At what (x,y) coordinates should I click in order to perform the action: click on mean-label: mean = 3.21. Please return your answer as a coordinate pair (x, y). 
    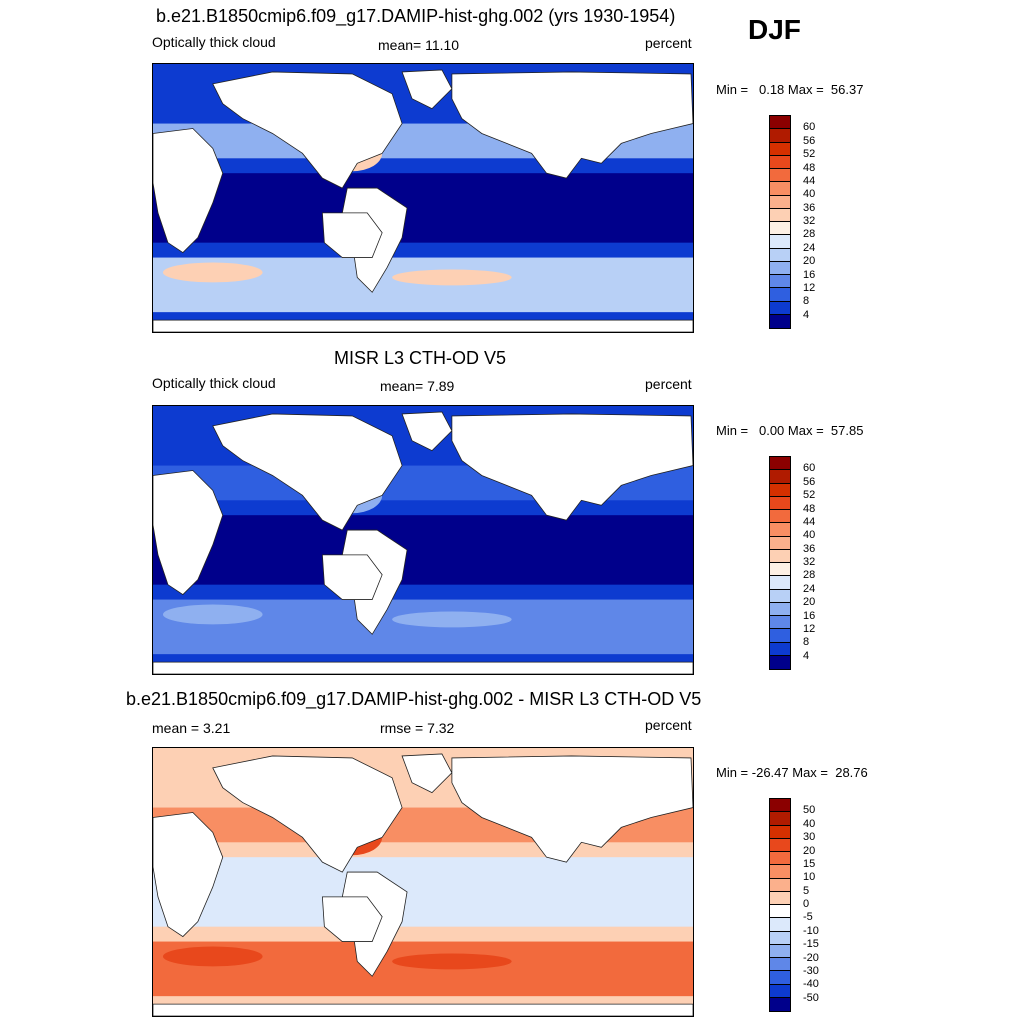
    Looking at the image, I should click on (191, 728).